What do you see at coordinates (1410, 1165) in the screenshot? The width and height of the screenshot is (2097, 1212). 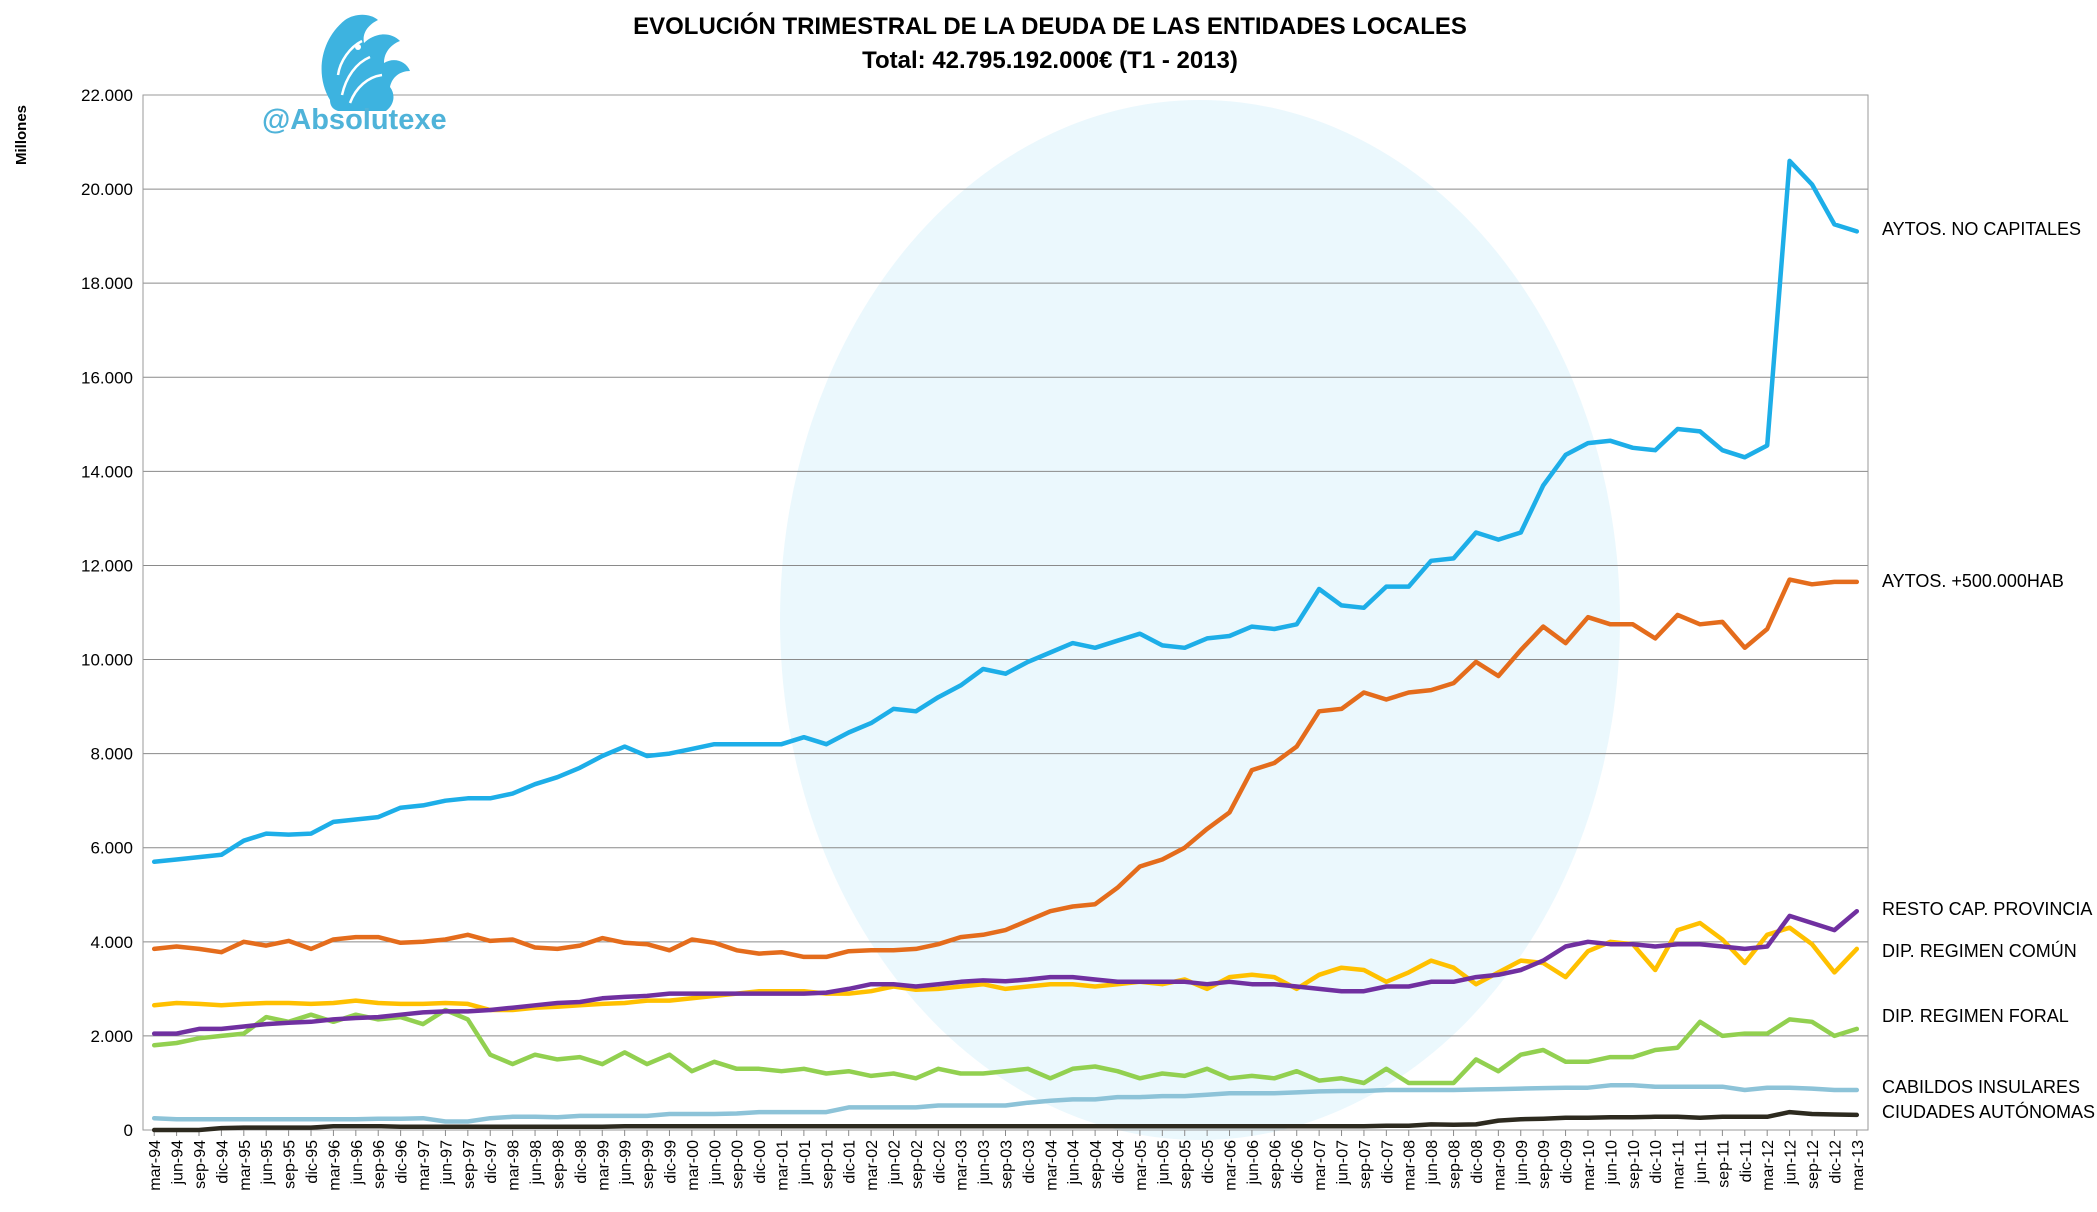 I see `x-tick-label: mar-08` at bounding box center [1410, 1165].